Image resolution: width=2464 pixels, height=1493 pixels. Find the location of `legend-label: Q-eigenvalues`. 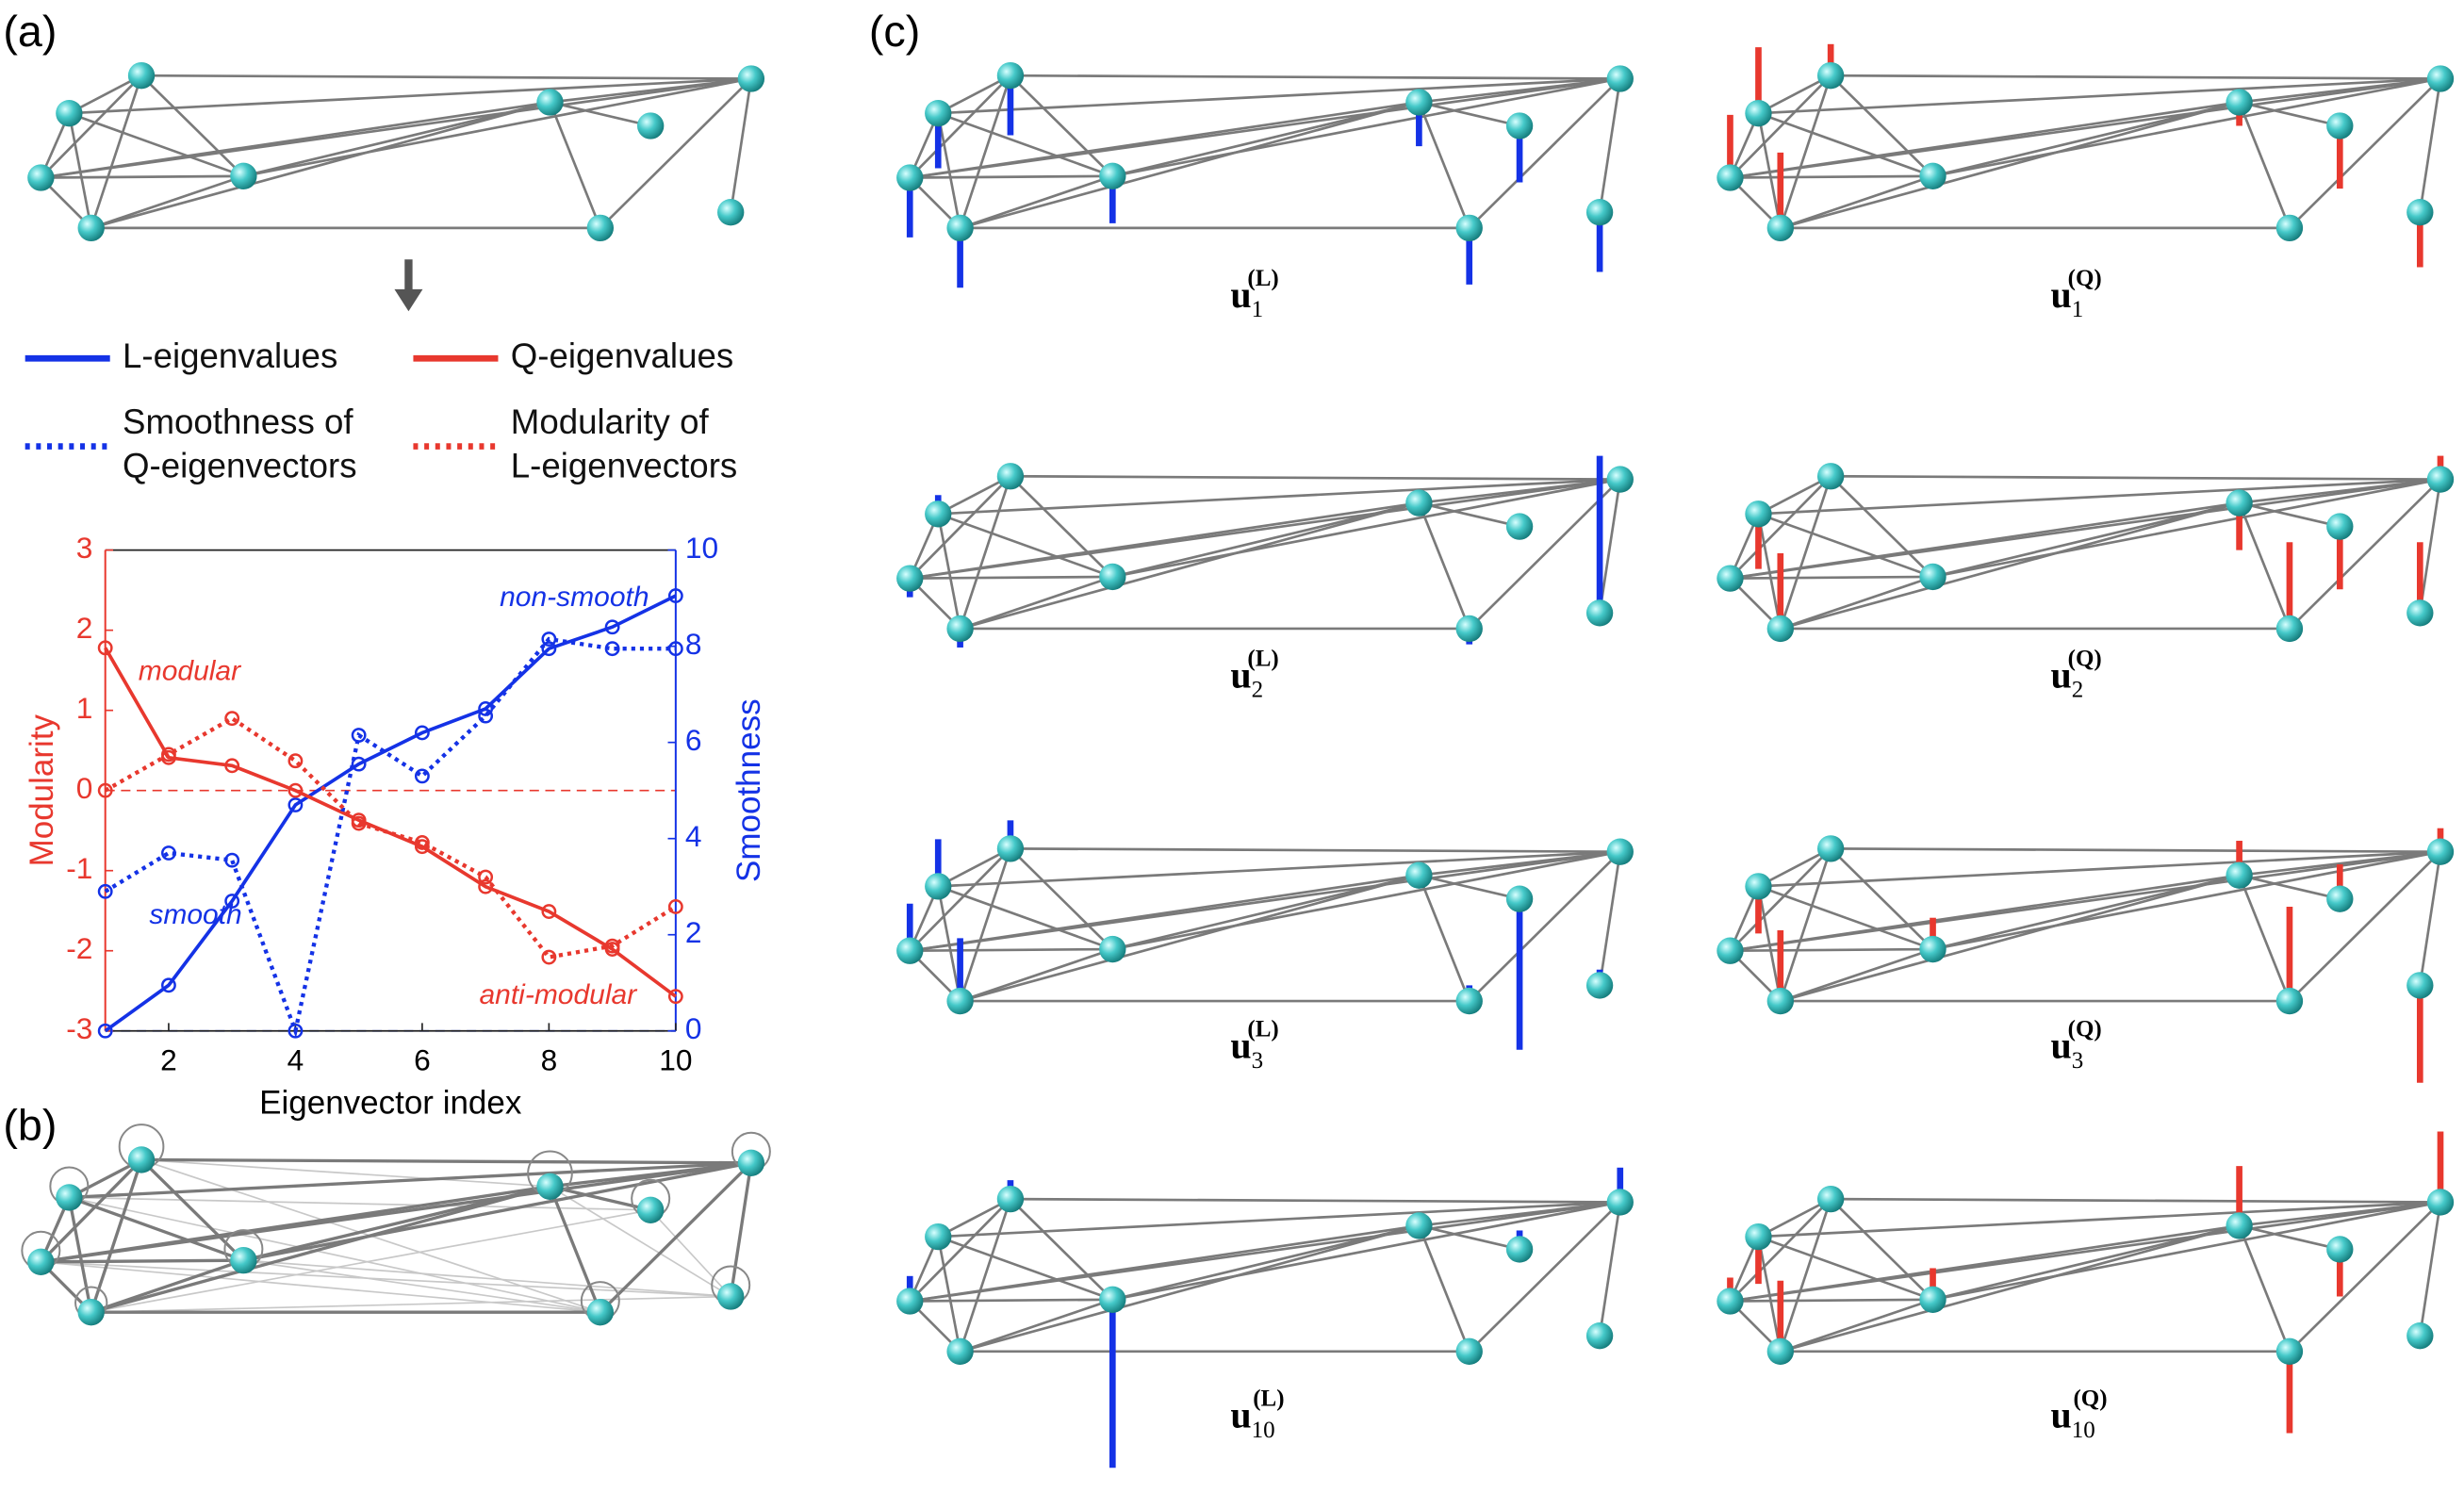

legend-label: Q-eigenvalues is located at coordinates (622, 356).